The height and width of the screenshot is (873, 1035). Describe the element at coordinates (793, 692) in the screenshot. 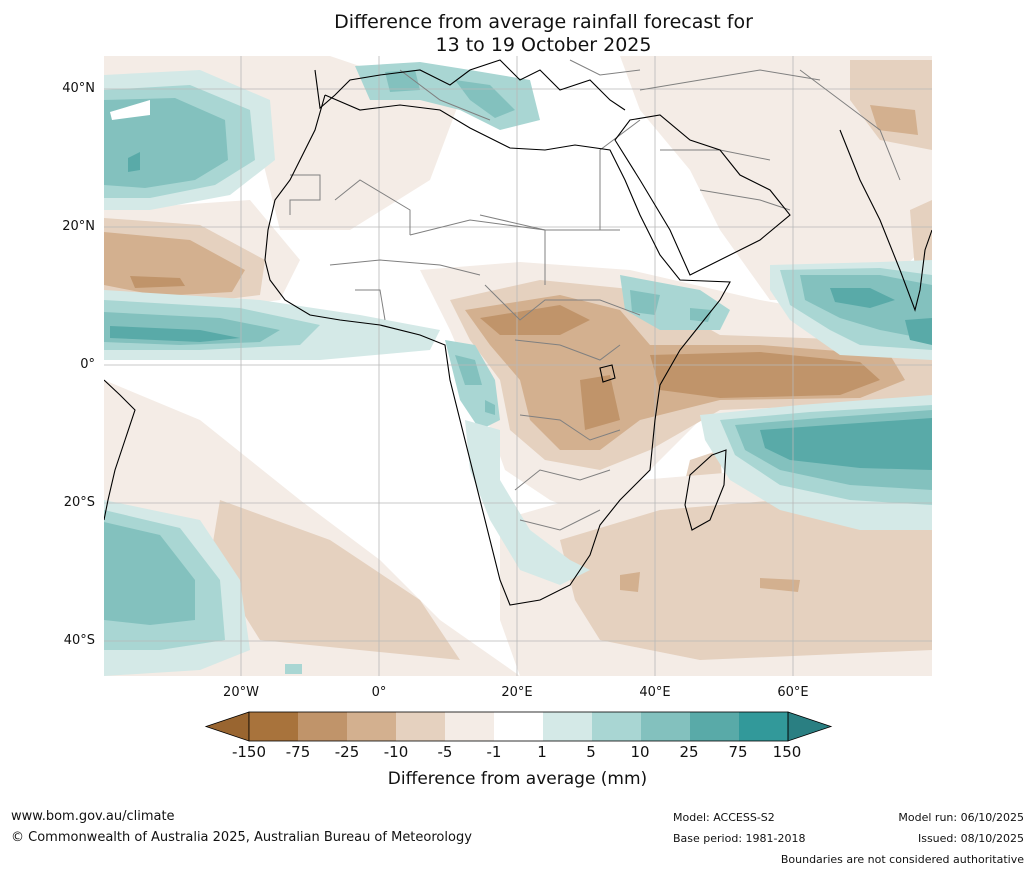

I see `lon-label-60e: 60°E` at that location.